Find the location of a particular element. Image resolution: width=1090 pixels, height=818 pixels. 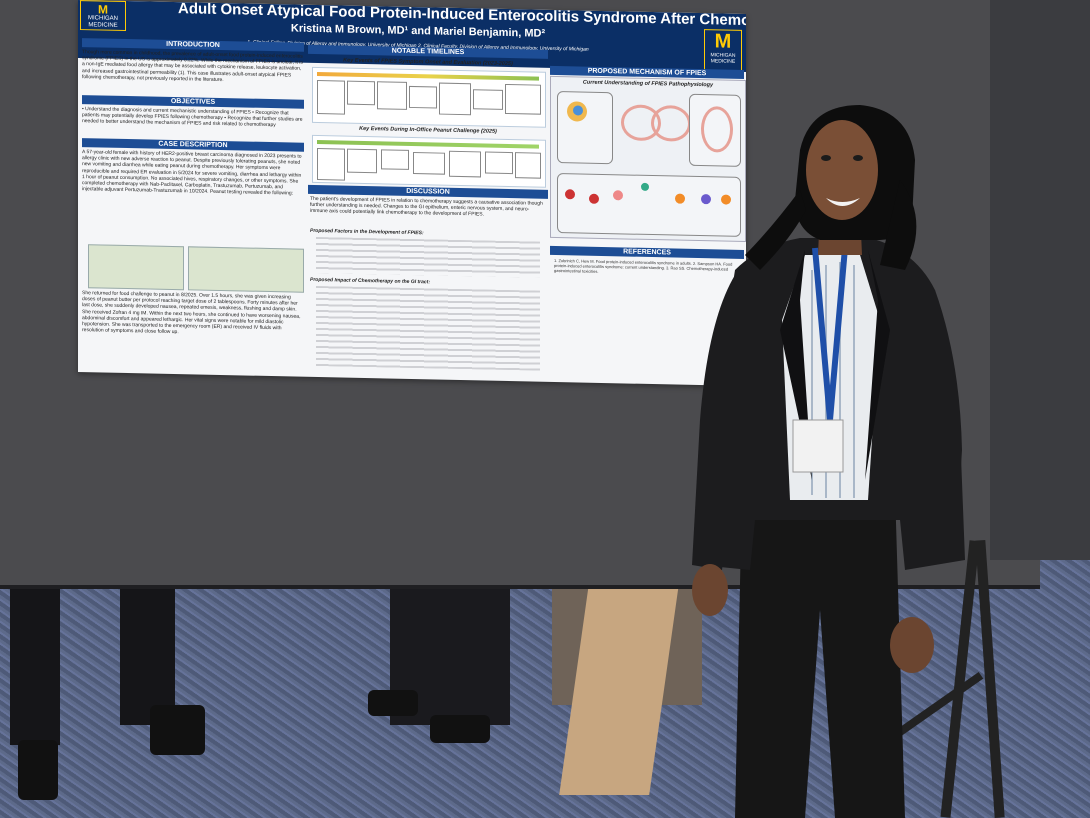

adjacent-poster-board is located at coordinates (1040, 280).